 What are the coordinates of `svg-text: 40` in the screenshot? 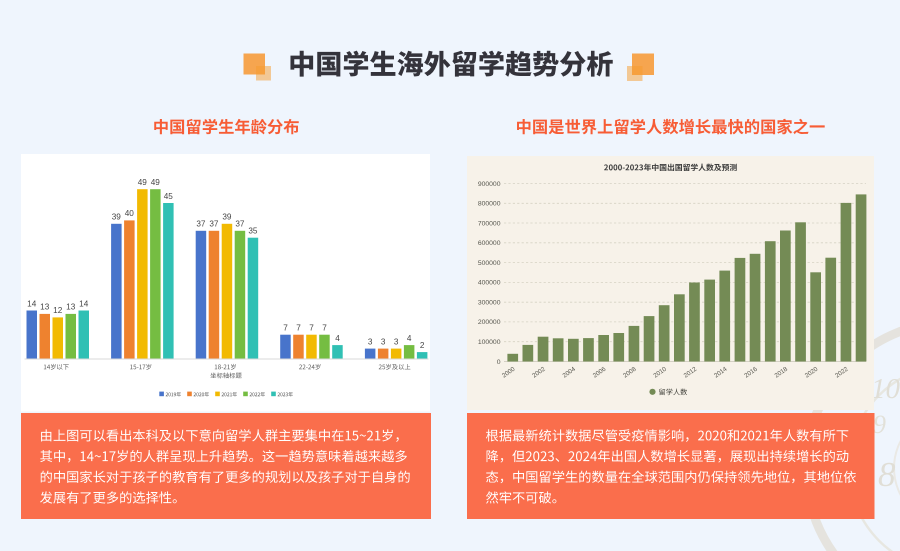 It's located at (130, 213).